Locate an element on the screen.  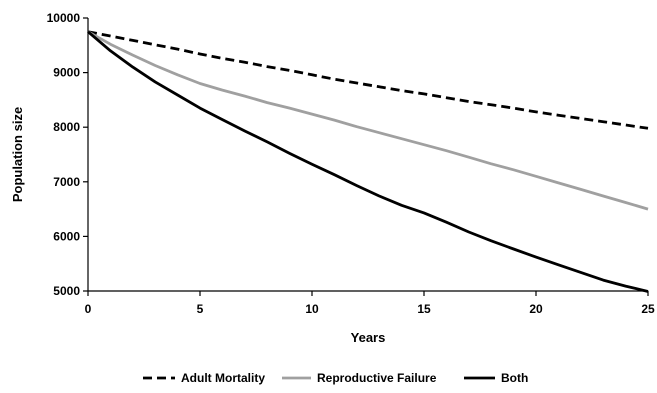
y-tick-label: 9000 is located at coordinates (66, 73).